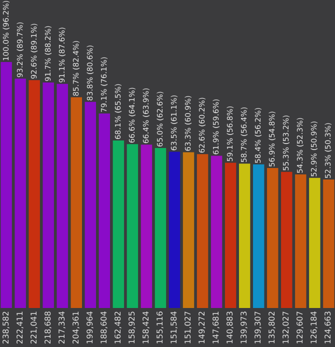  What do you see at coordinates (5, 327) in the screenshot?
I see `data-label: 238,582` at bounding box center [5, 327].